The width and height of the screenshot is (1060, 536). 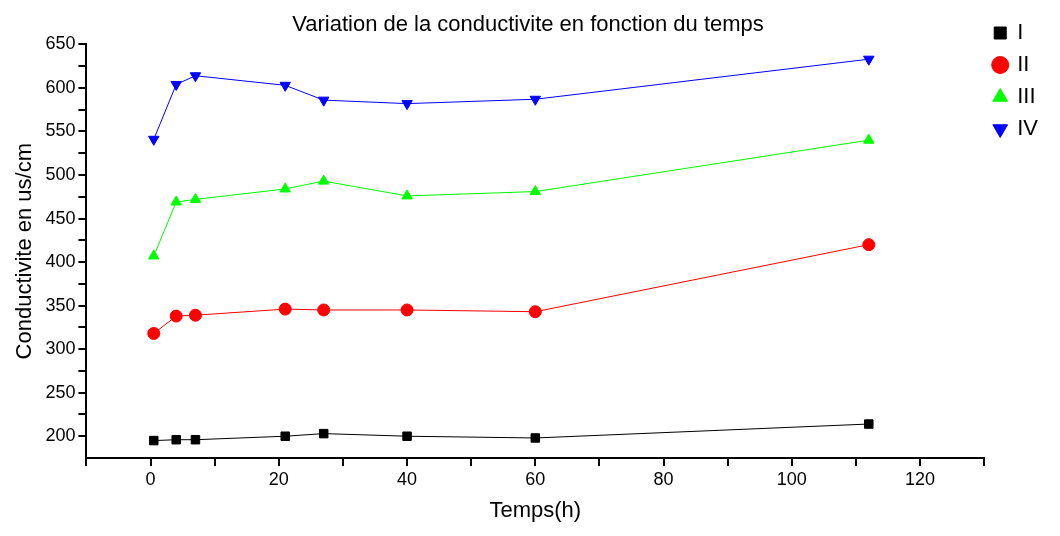 What do you see at coordinates (60, 130) in the screenshot?
I see `y-tick-label: 550` at bounding box center [60, 130].